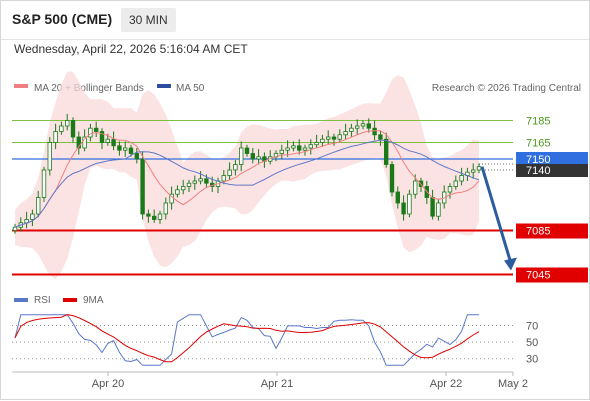 The image size is (590, 401). Describe the element at coordinates (62, 19) in the screenshot. I see `symbol-title: S&P 500 (CME)` at that location.